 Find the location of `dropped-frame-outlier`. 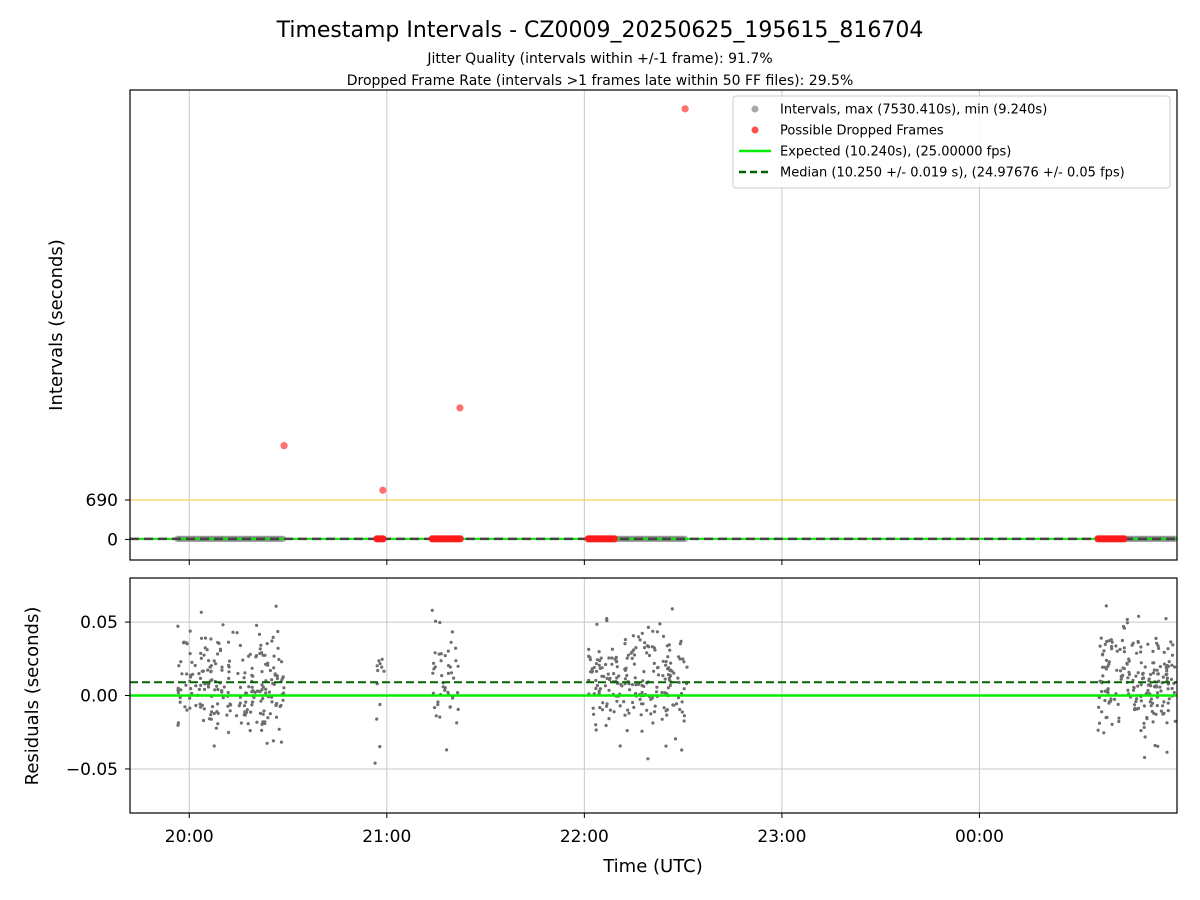

dropped-frame-outlier is located at coordinates (383, 490).